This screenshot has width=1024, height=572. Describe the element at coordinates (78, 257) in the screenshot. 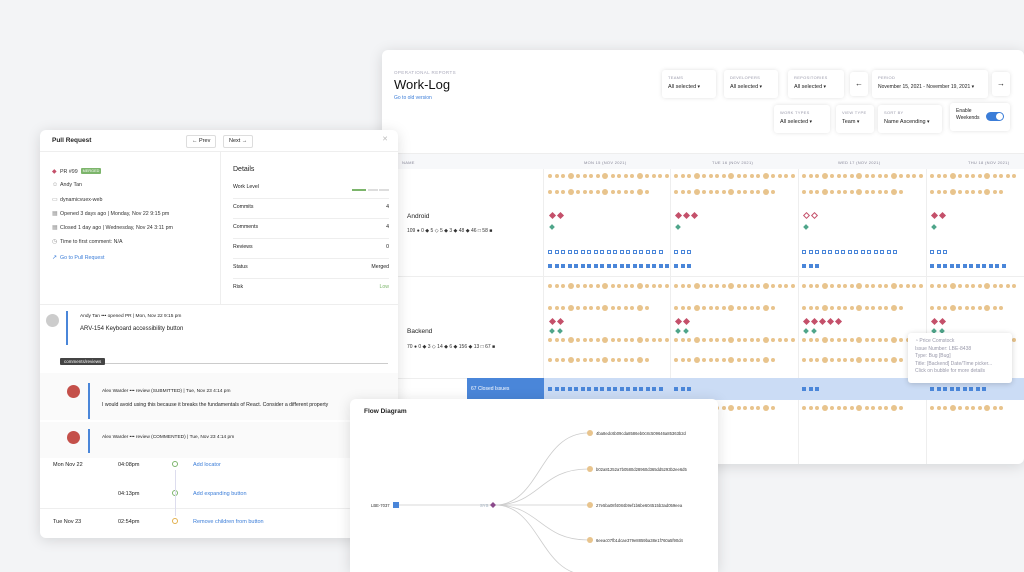

I see `goto-pr-link: ↗ Go to Pull Request` at that location.